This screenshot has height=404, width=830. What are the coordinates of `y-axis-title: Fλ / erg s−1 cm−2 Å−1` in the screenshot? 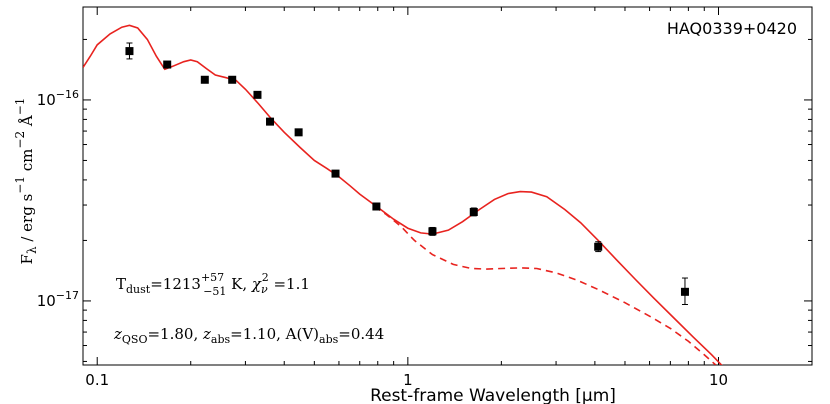 It's located at (26, 181).